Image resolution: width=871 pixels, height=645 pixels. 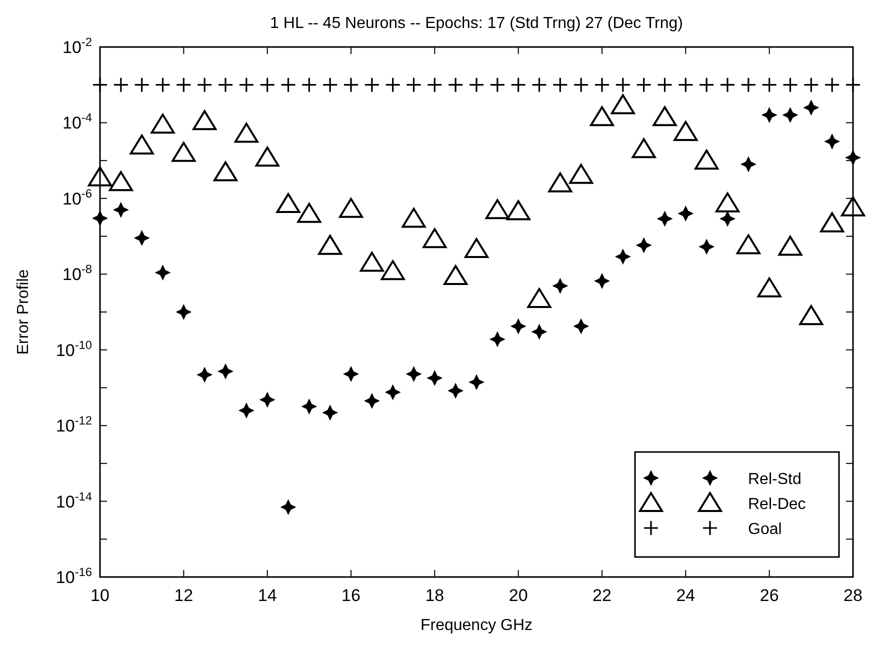 What do you see at coordinates (77, 121) in the screenshot?
I see `y-tick-label: 10$^{-4}$` at bounding box center [77, 121].